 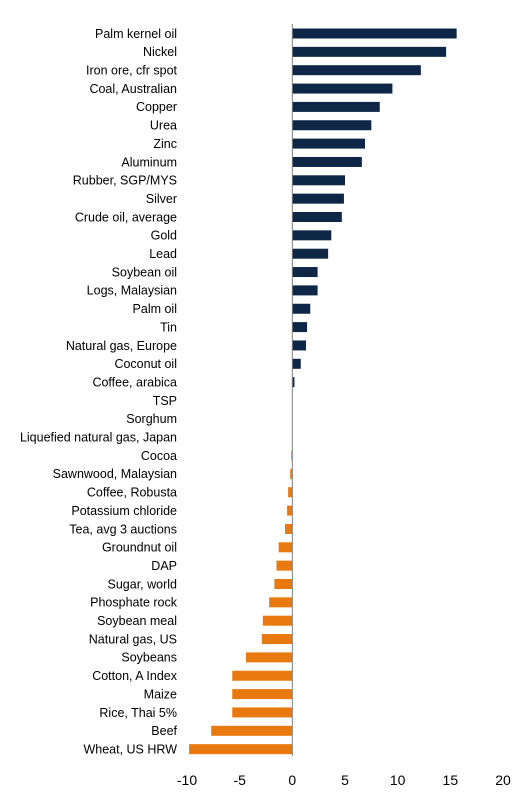 What do you see at coordinates (160, 694) in the screenshot?
I see `category-label: Maize` at bounding box center [160, 694].